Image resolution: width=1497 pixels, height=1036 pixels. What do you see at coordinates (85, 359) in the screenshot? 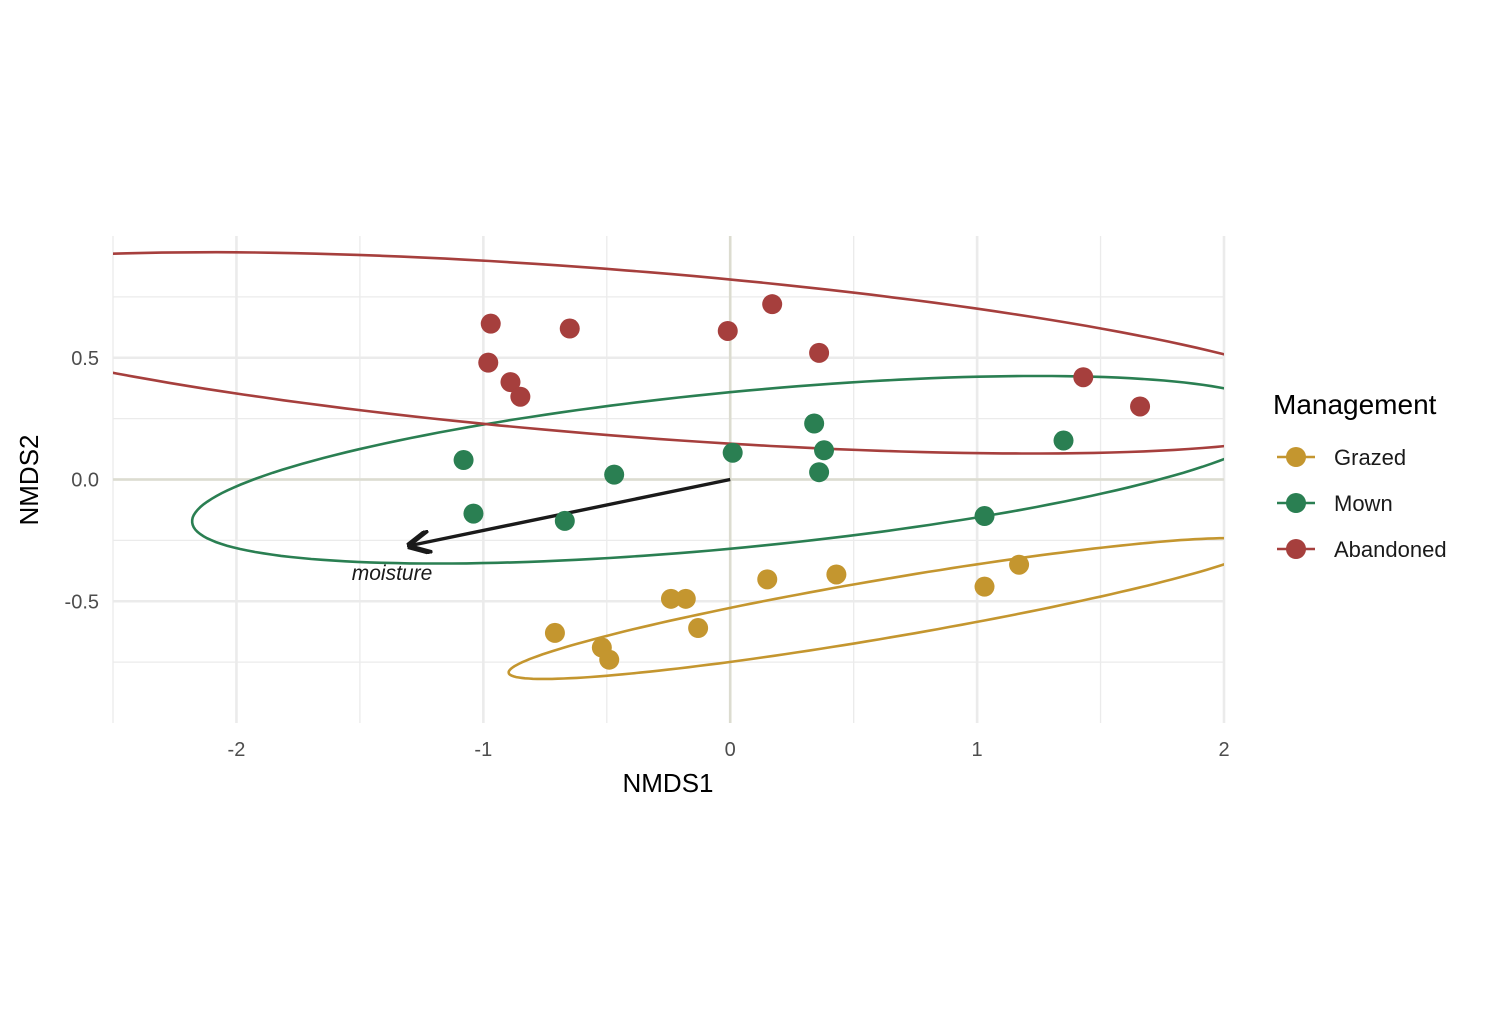
I see `y-tick-label: 0.5` at bounding box center [85, 359].